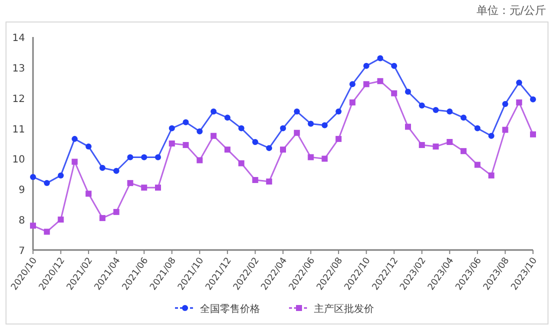 The height and width of the screenshot is (328, 554). What do you see at coordinates (21, 251) in the screenshot?
I see `y-tick-label: 7` at bounding box center [21, 251].